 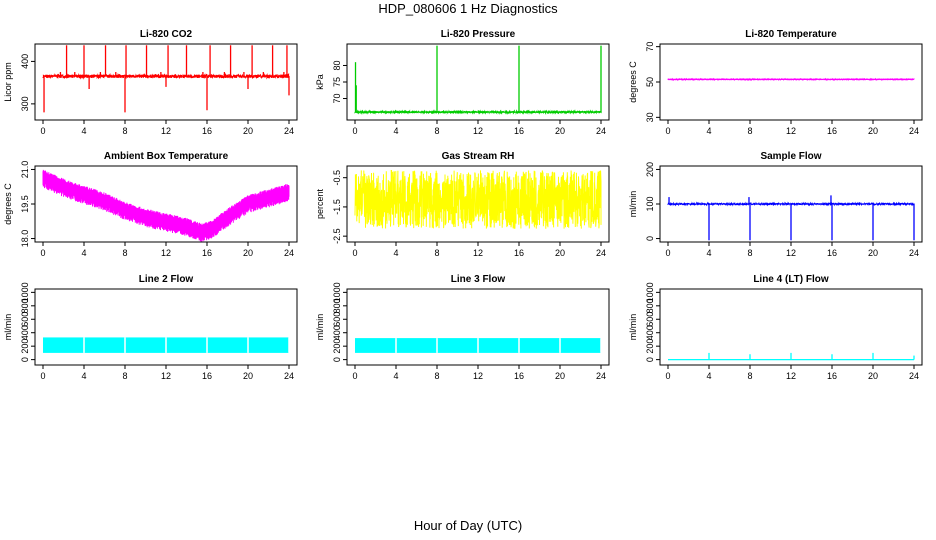 I want to click on y-tick-label: 21.0, so click(x=25, y=170).